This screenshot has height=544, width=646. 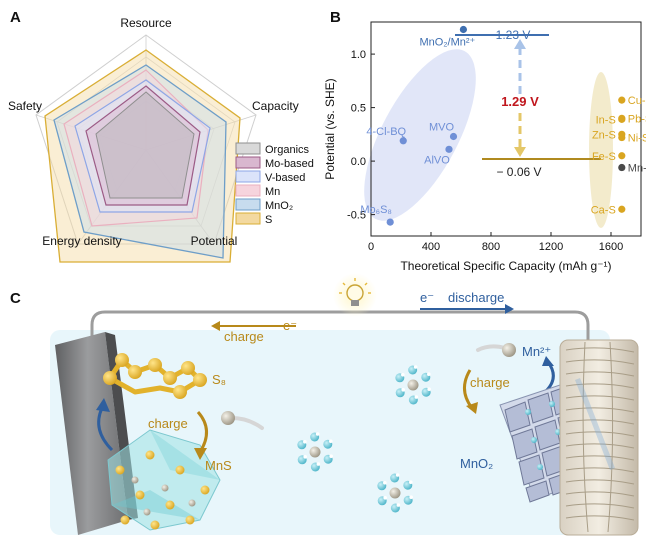 I want to click on mn2-label: Mn²⁺, so click(x=536, y=351).